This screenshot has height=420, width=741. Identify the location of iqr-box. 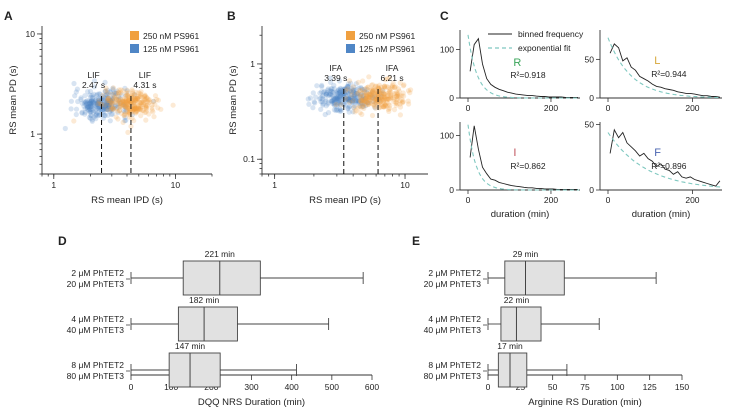
(194, 370).